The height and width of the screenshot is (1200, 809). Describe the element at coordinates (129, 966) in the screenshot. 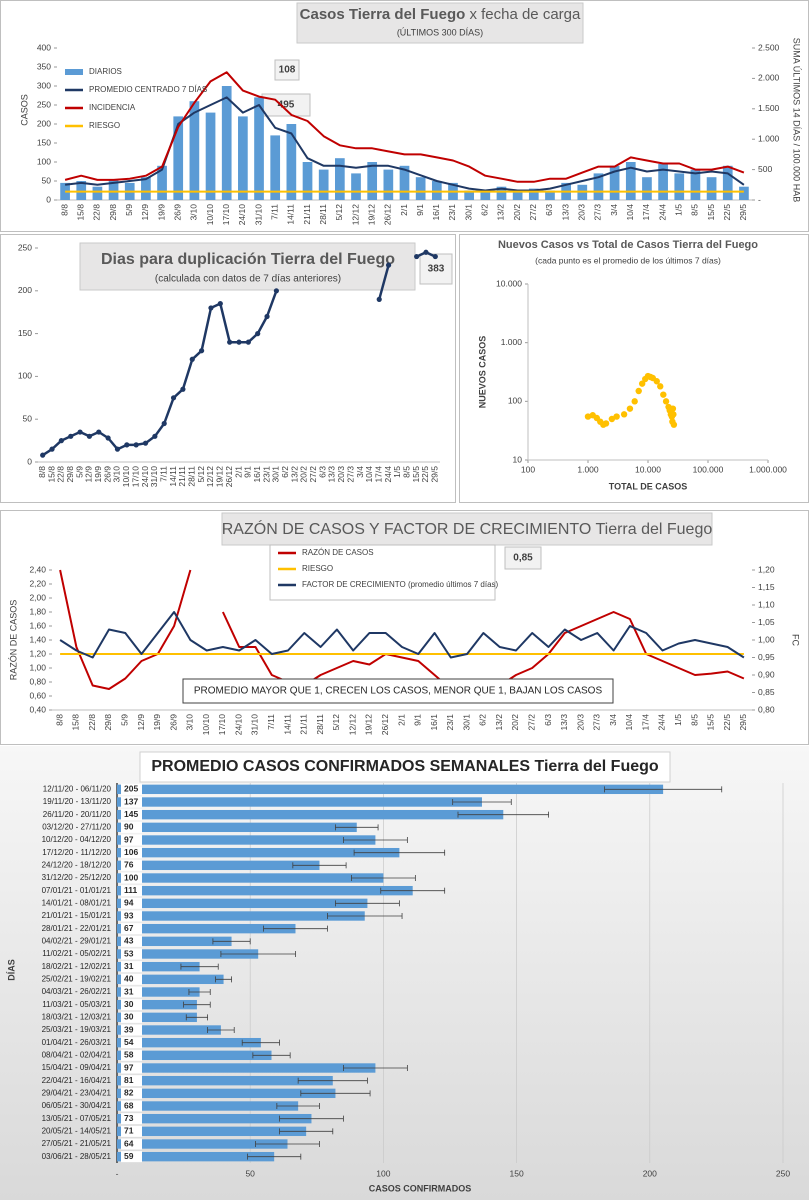

I see `value-label: 31` at that location.